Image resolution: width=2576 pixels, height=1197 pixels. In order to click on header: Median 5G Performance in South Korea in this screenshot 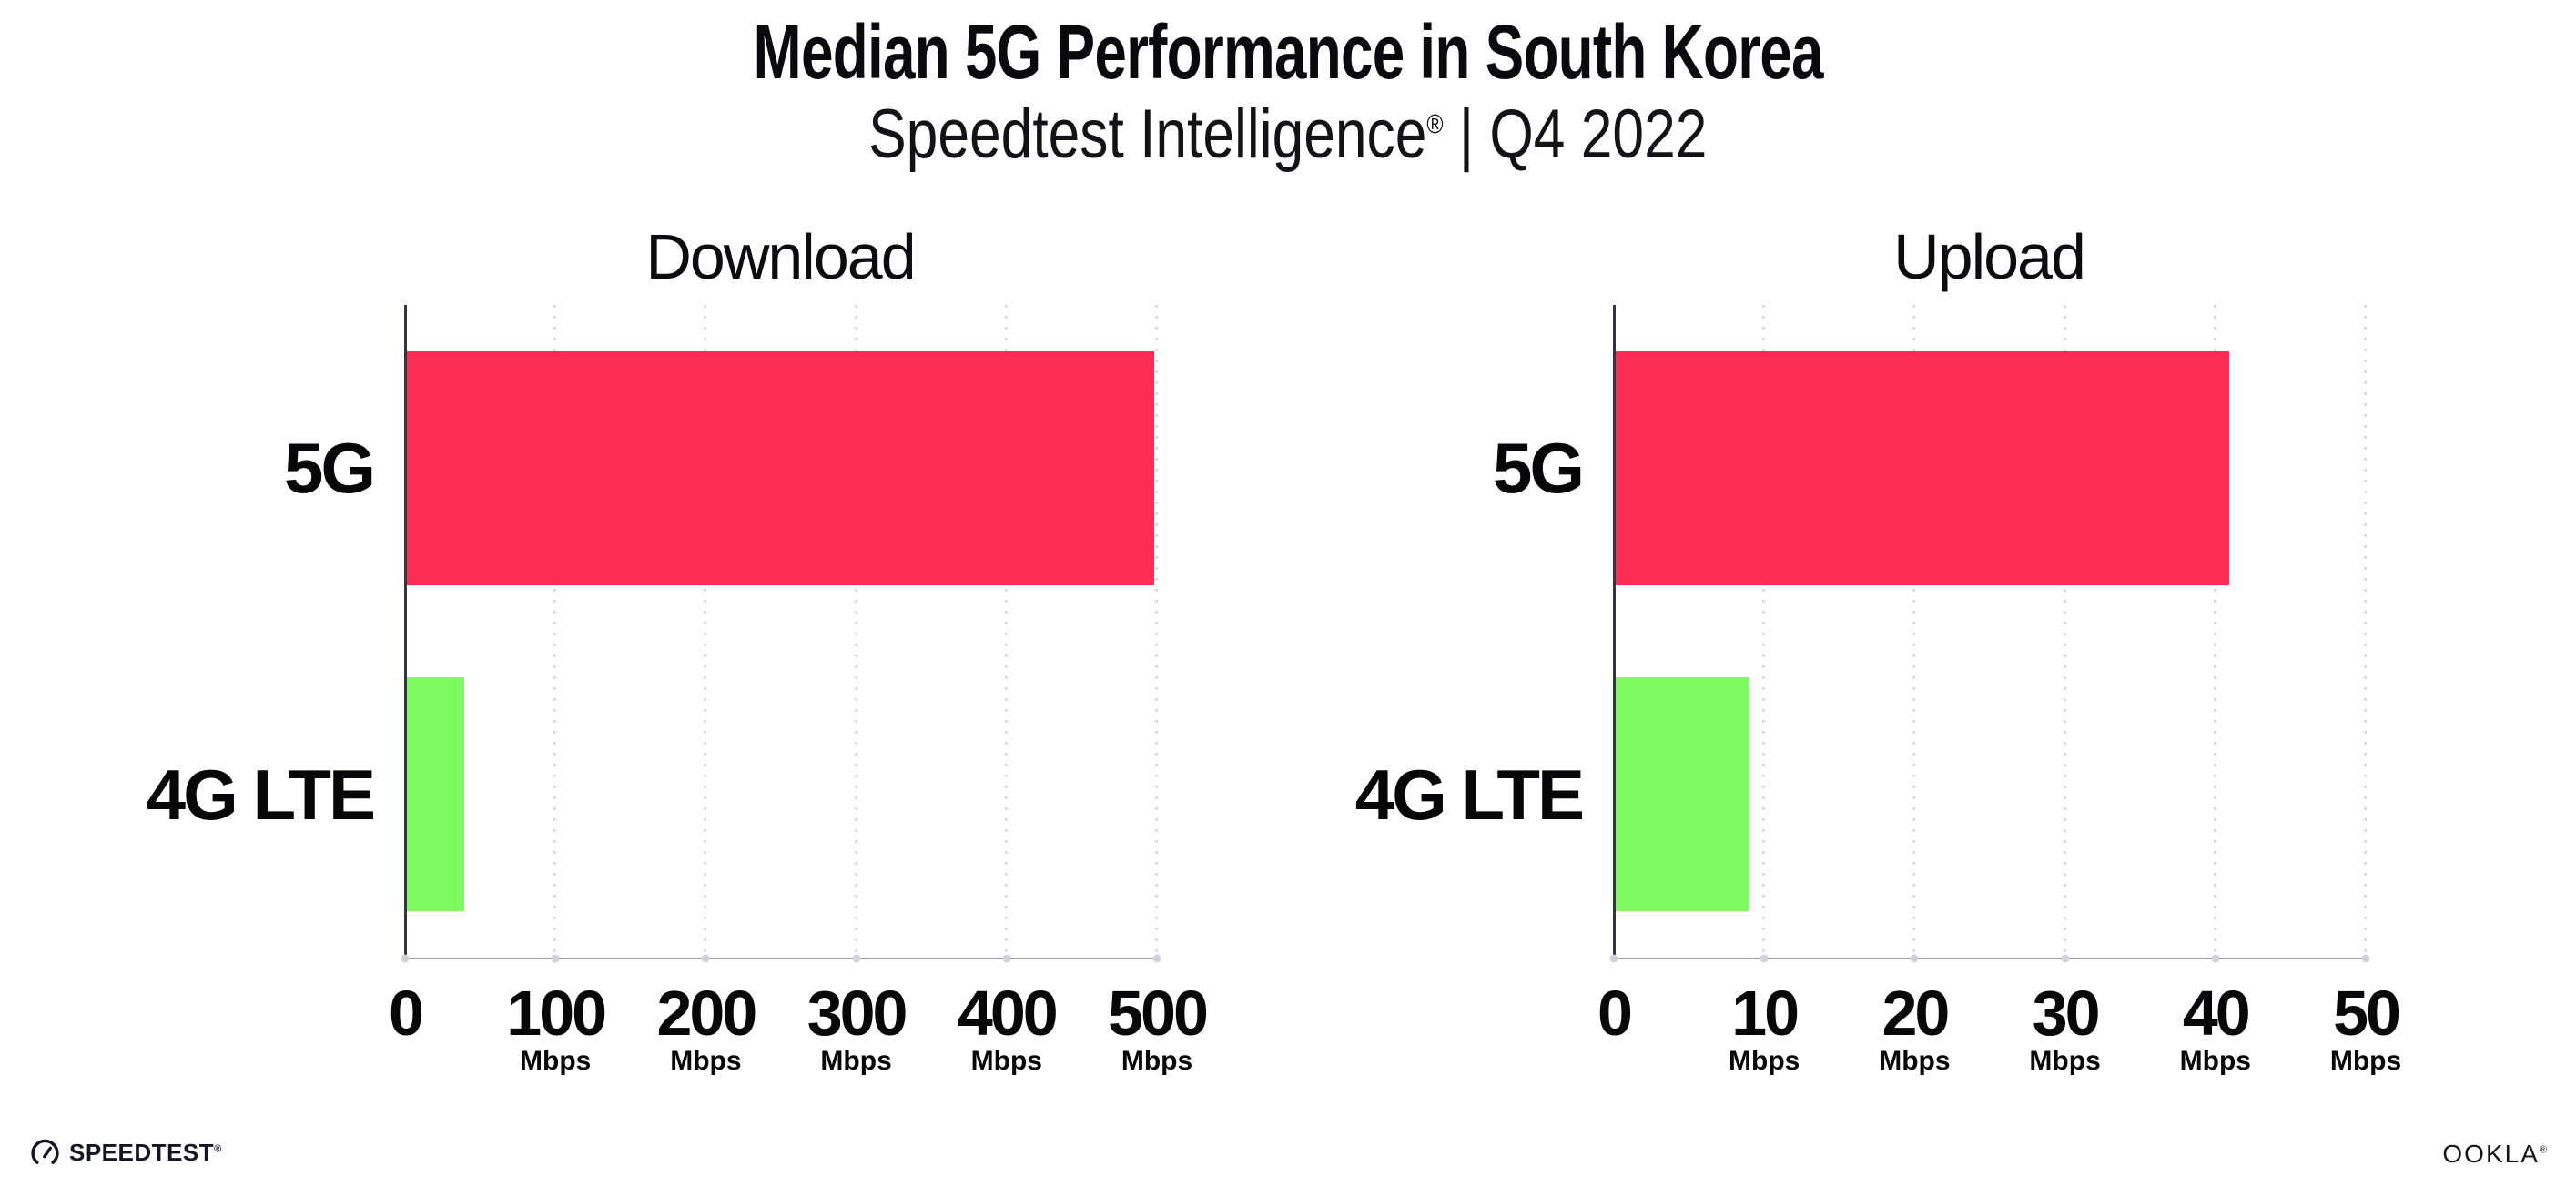, I will do `click(1288, 52)`.